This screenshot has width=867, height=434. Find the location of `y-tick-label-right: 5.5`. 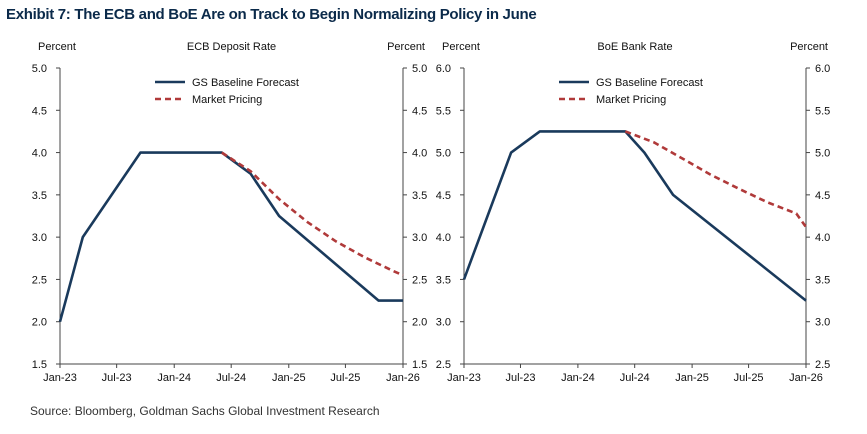

y-tick-label-right: 5.5 is located at coordinates (822, 111).